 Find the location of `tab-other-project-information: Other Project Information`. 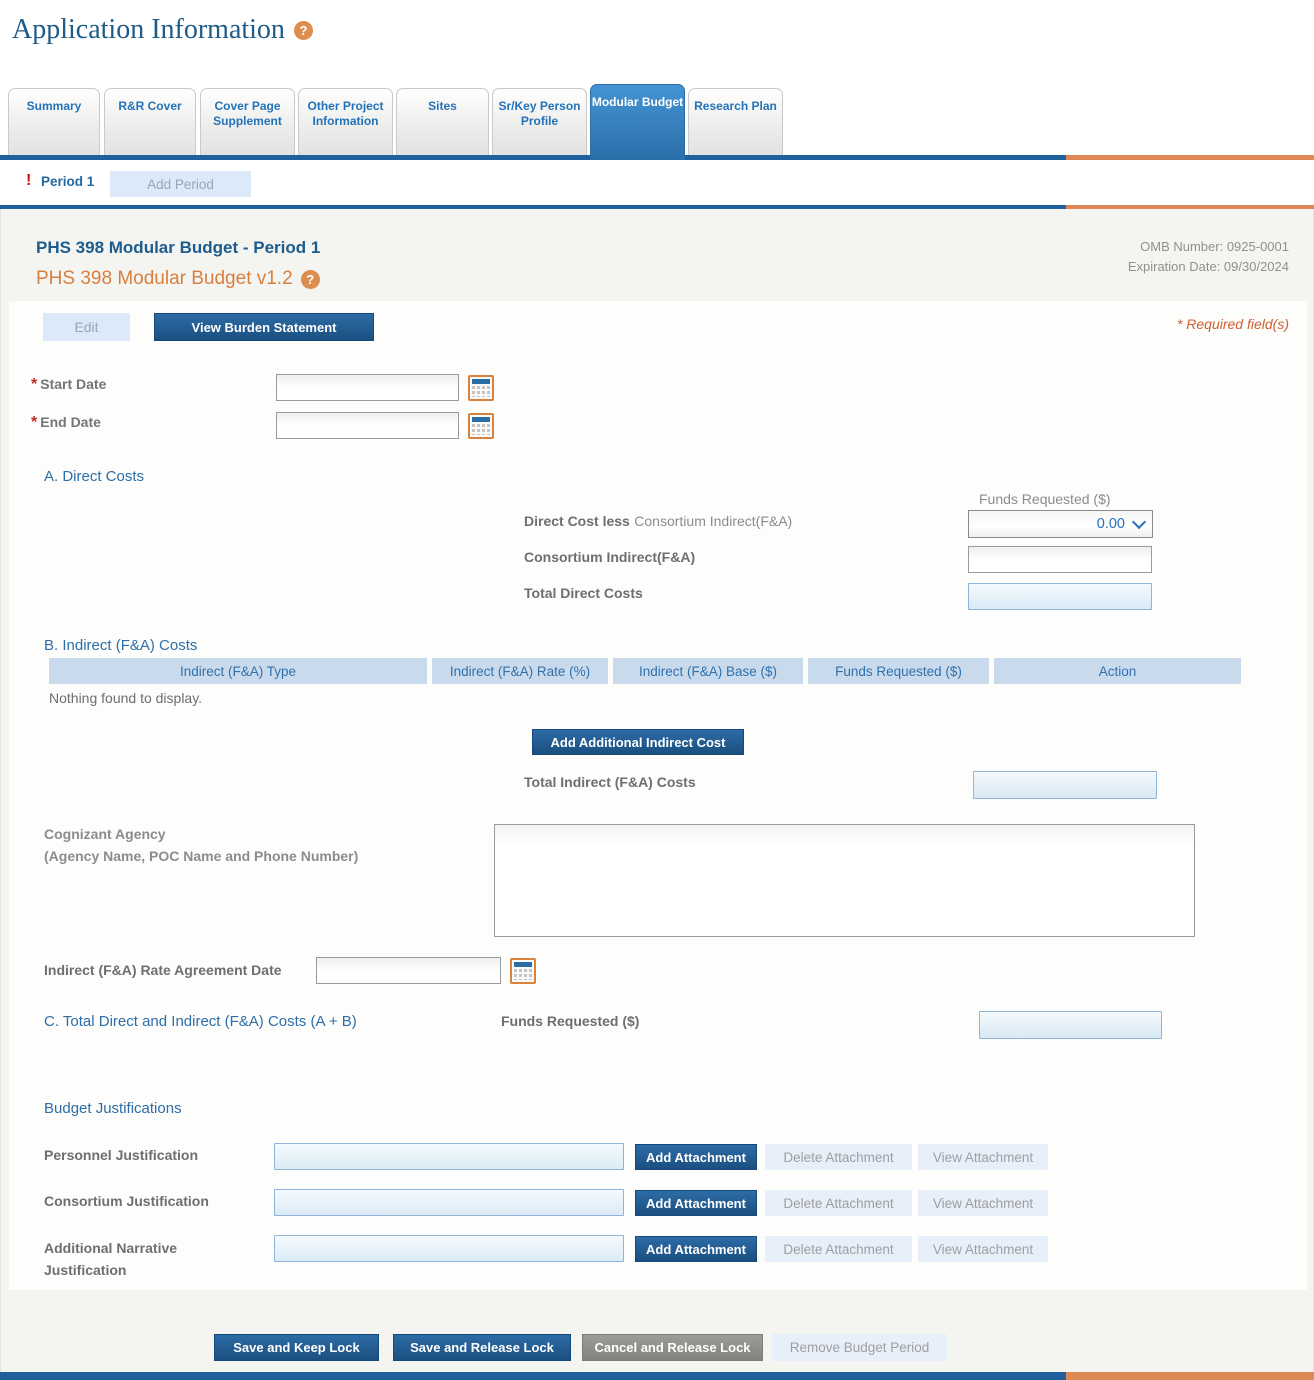

tab-other-project-information: Other Project Information is located at coordinates (345, 121).